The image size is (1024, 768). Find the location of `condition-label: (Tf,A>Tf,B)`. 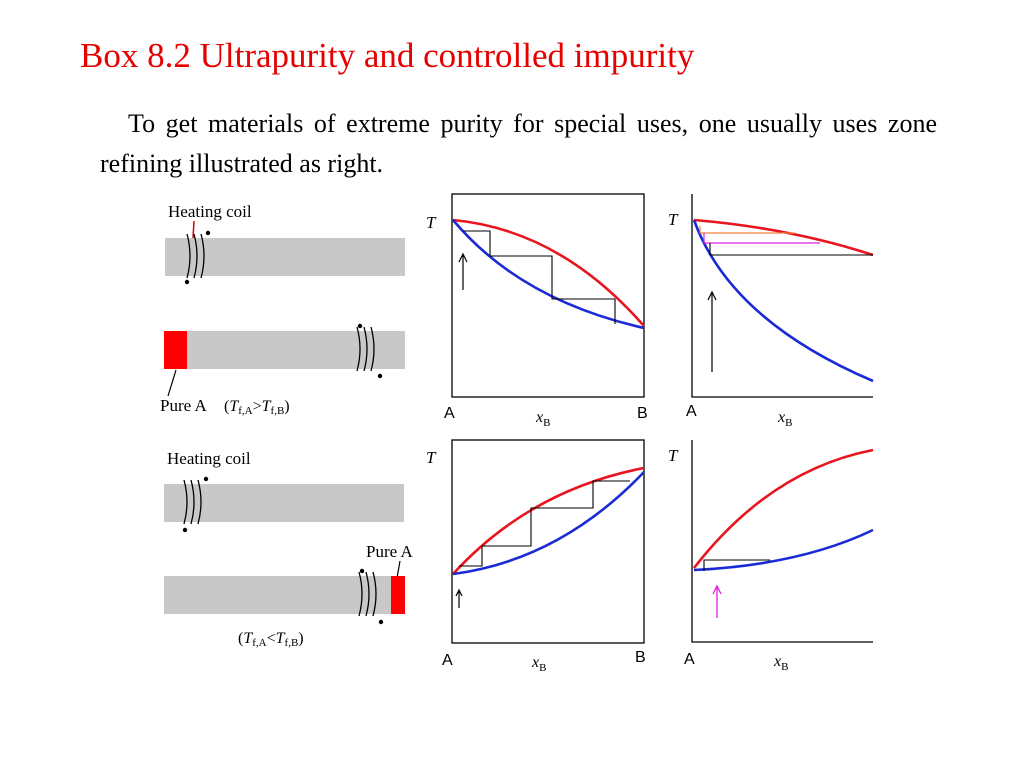

condition-label: (Tf,A>Tf,B) is located at coordinates (257, 407).